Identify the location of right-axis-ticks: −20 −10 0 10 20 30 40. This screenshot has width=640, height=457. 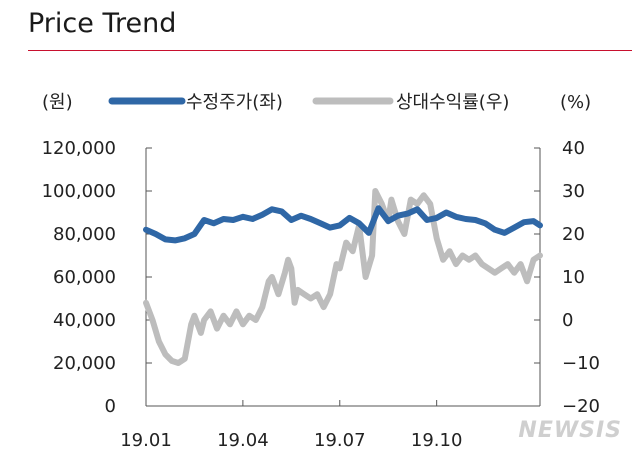
(567, 277).